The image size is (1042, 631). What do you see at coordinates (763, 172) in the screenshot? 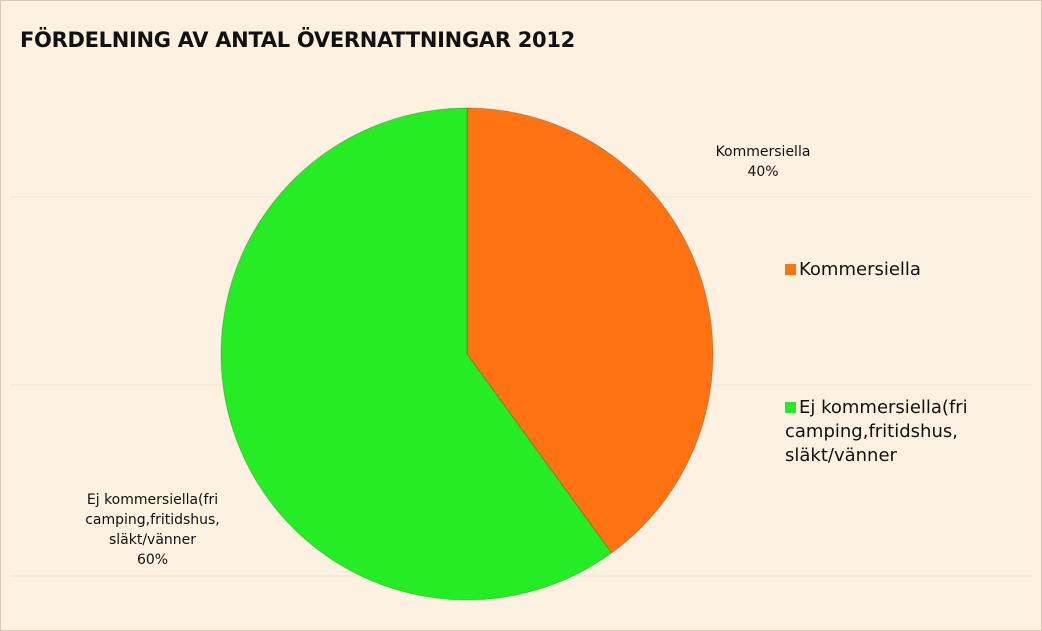
I see `data-label-value: 40%` at bounding box center [763, 172].